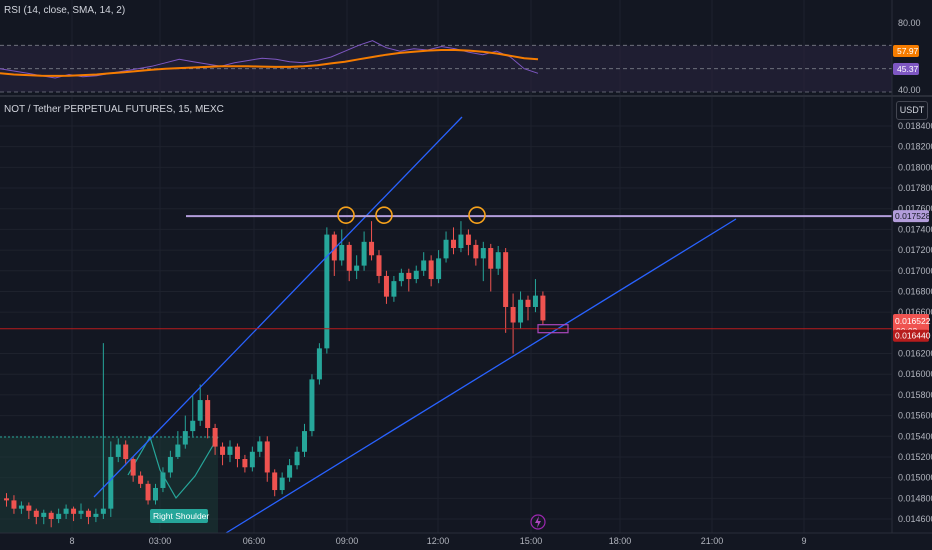 Image resolution: width=932 pixels, height=550 pixels. What do you see at coordinates (915, 354) in the screenshot?
I see `y-tick-label: 0.016200` at bounding box center [915, 354].